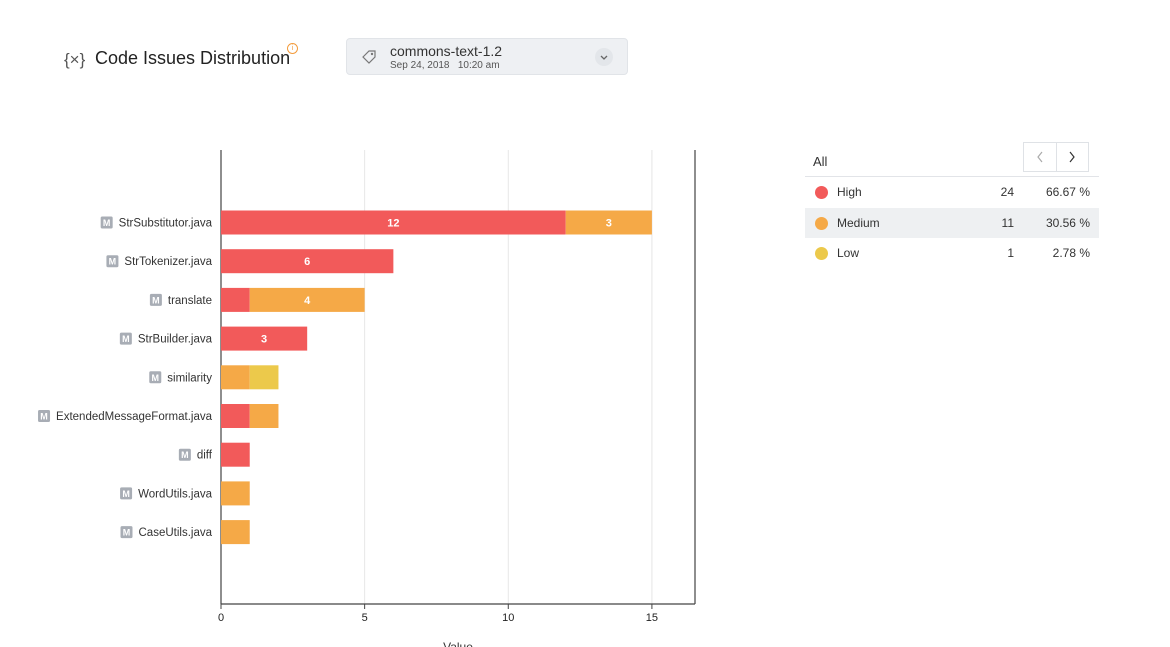  What do you see at coordinates (168, 262) in the screenshot?
I see `category-label: StrTokenizer.java` at bounding box center [168, 262].